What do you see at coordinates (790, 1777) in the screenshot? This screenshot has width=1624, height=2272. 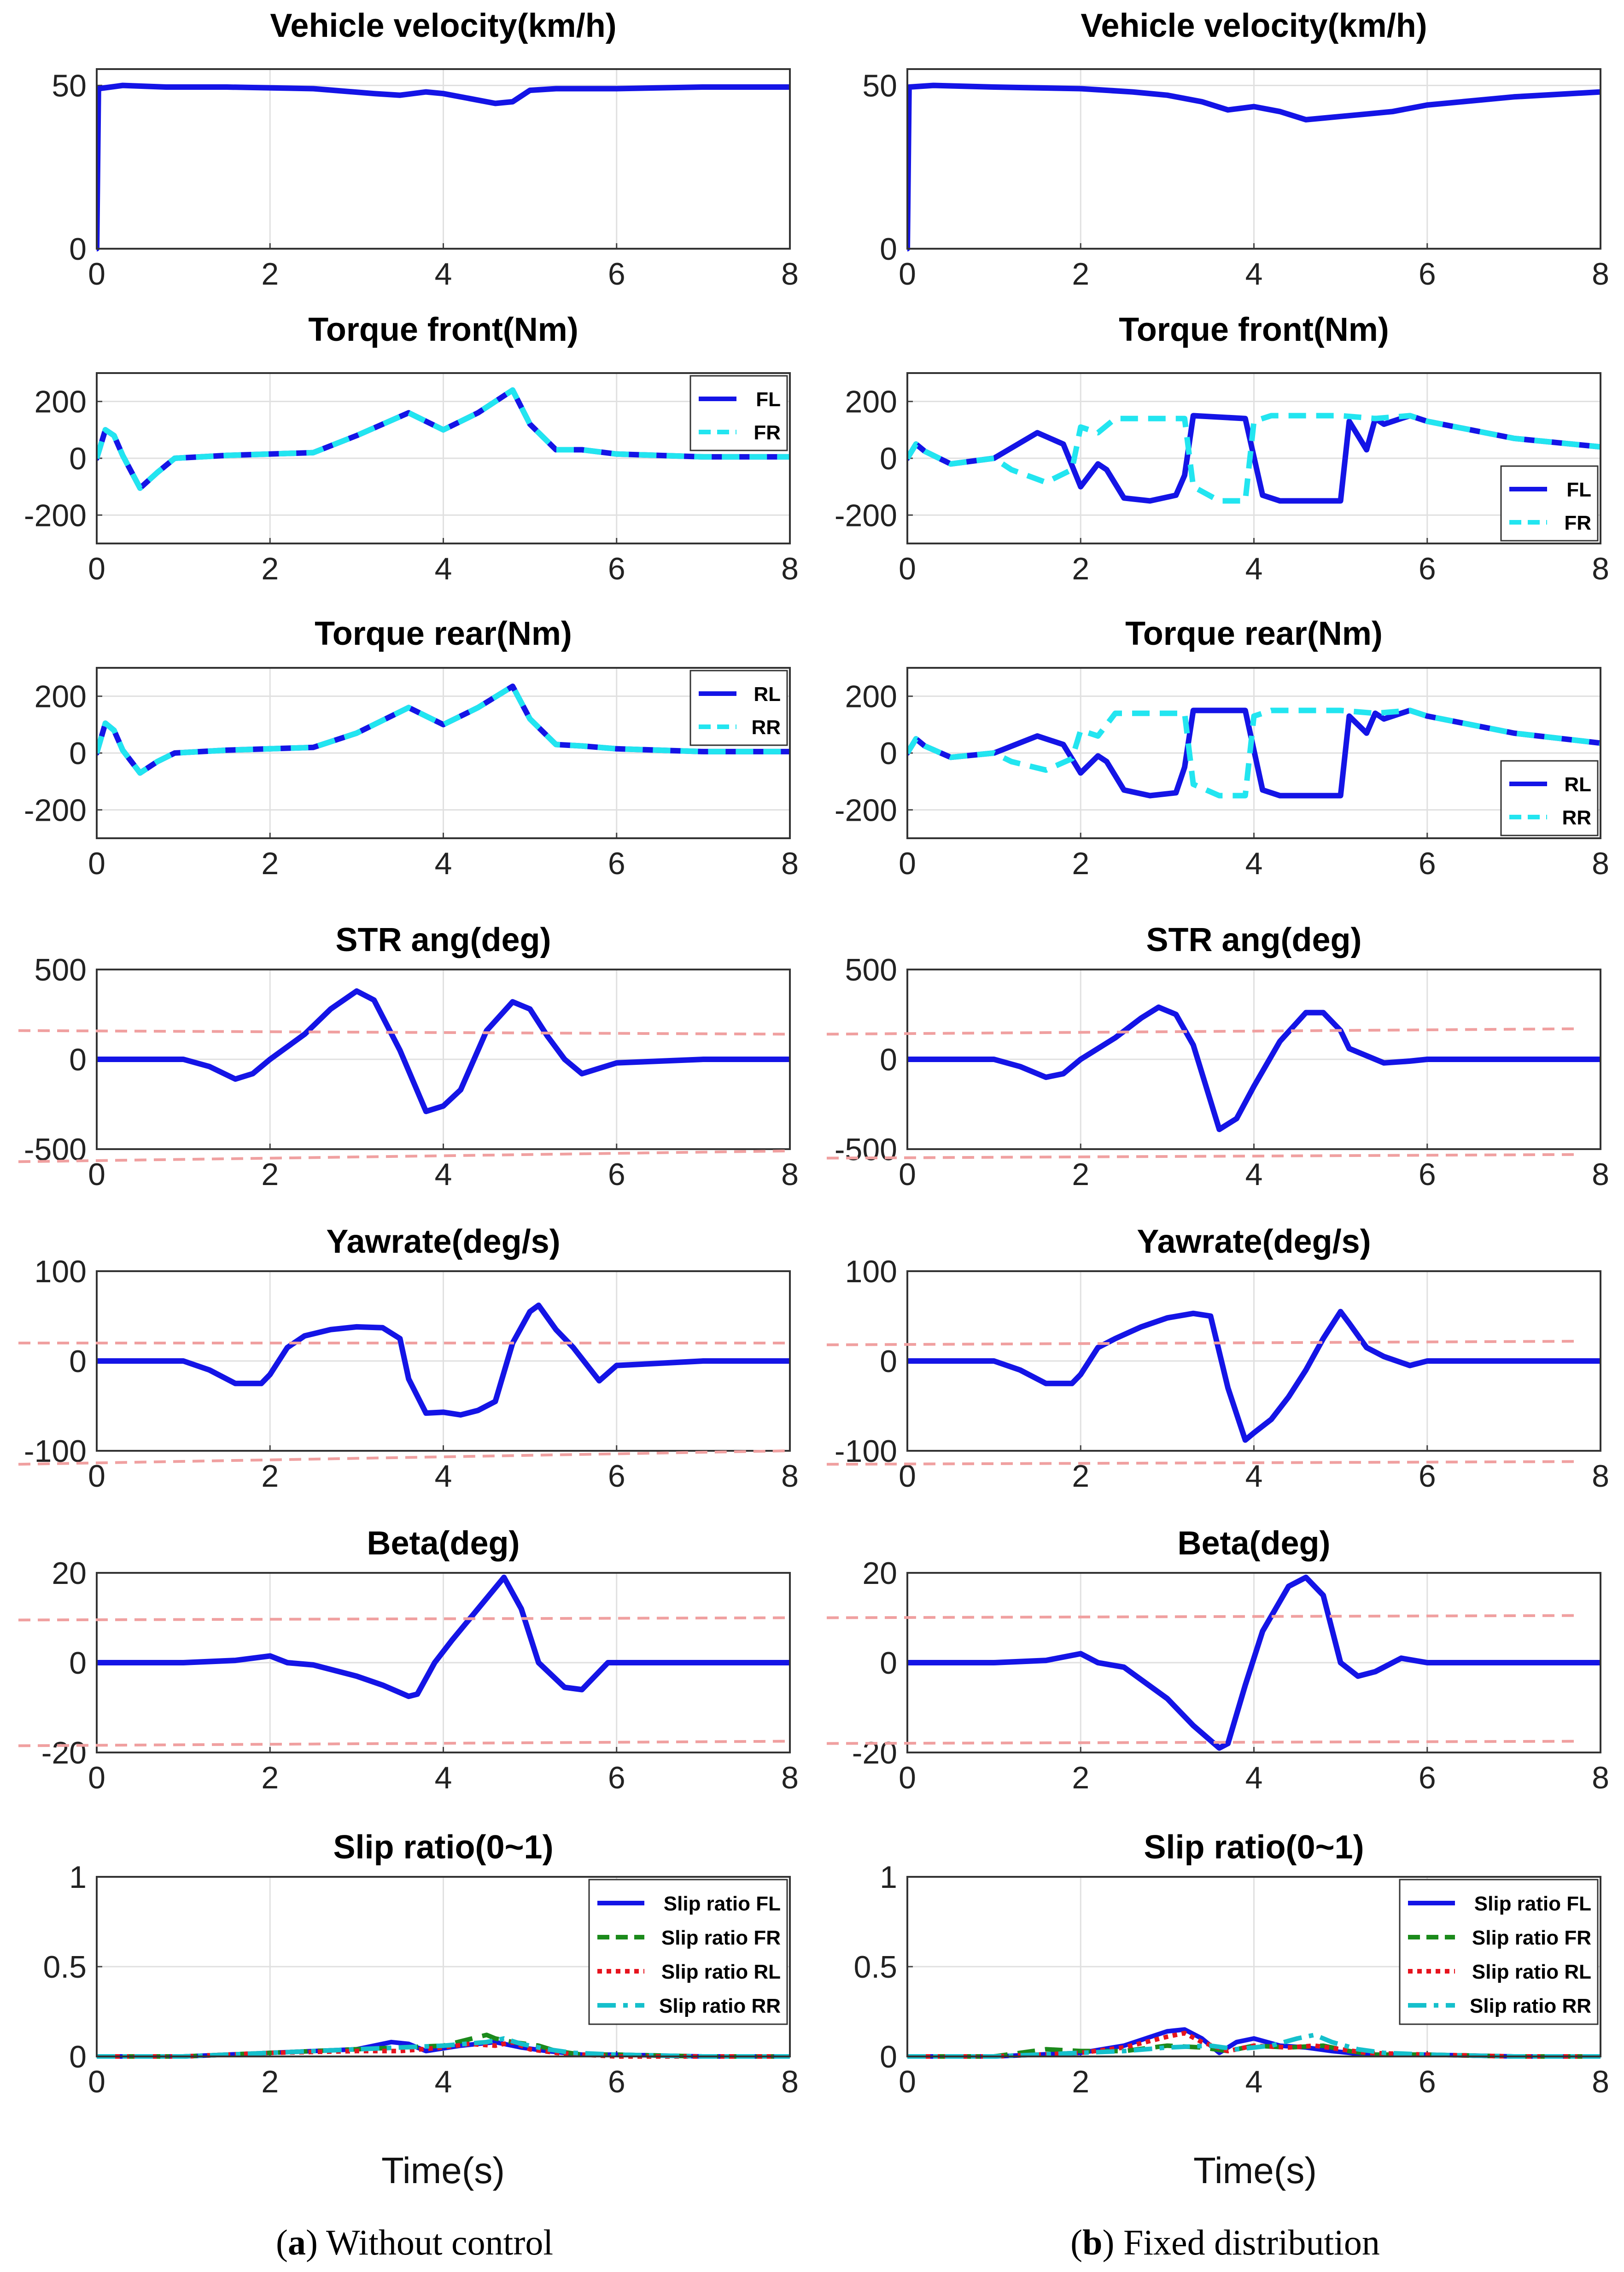 I see `x-tick-label-beta-left: 8` at bounding box center [790, 1777].